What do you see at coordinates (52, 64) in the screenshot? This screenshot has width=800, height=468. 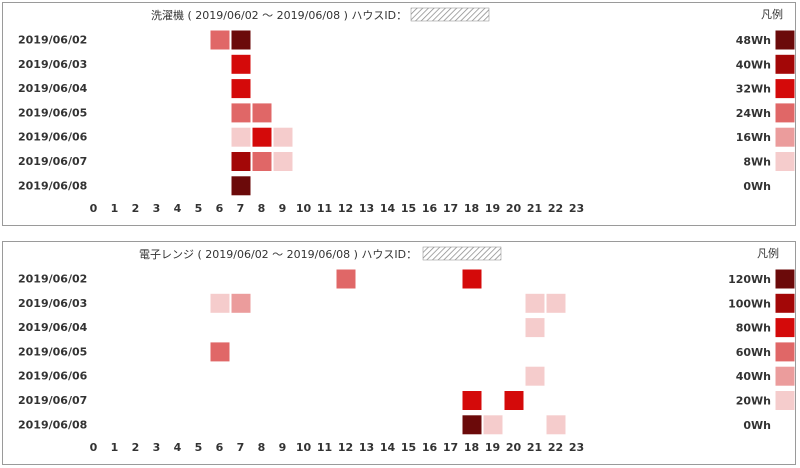 I see `row-label: 2019/06/03` at bounding box center [52, 64].